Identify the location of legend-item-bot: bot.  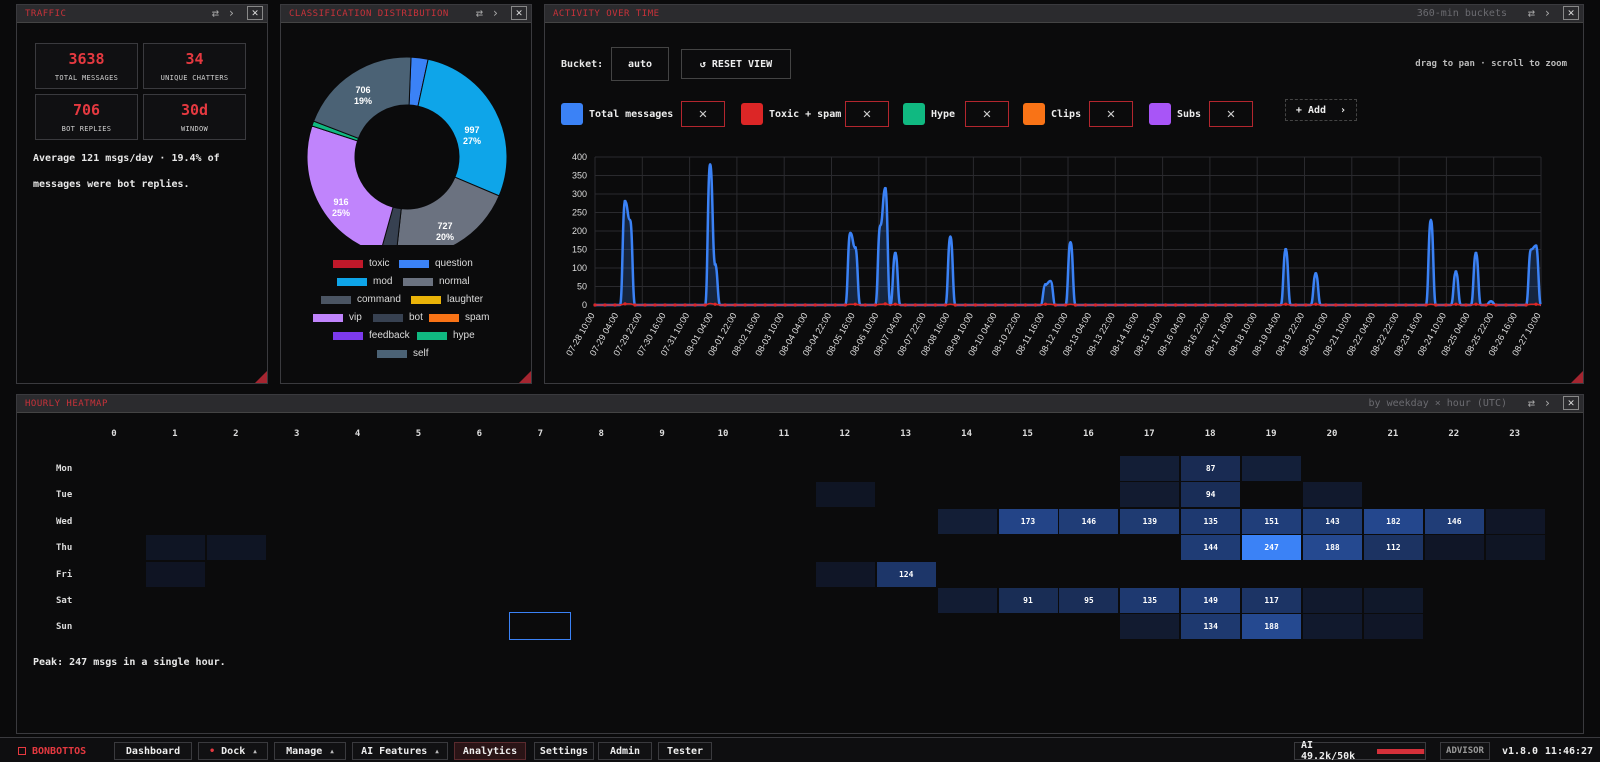
(398, 317).